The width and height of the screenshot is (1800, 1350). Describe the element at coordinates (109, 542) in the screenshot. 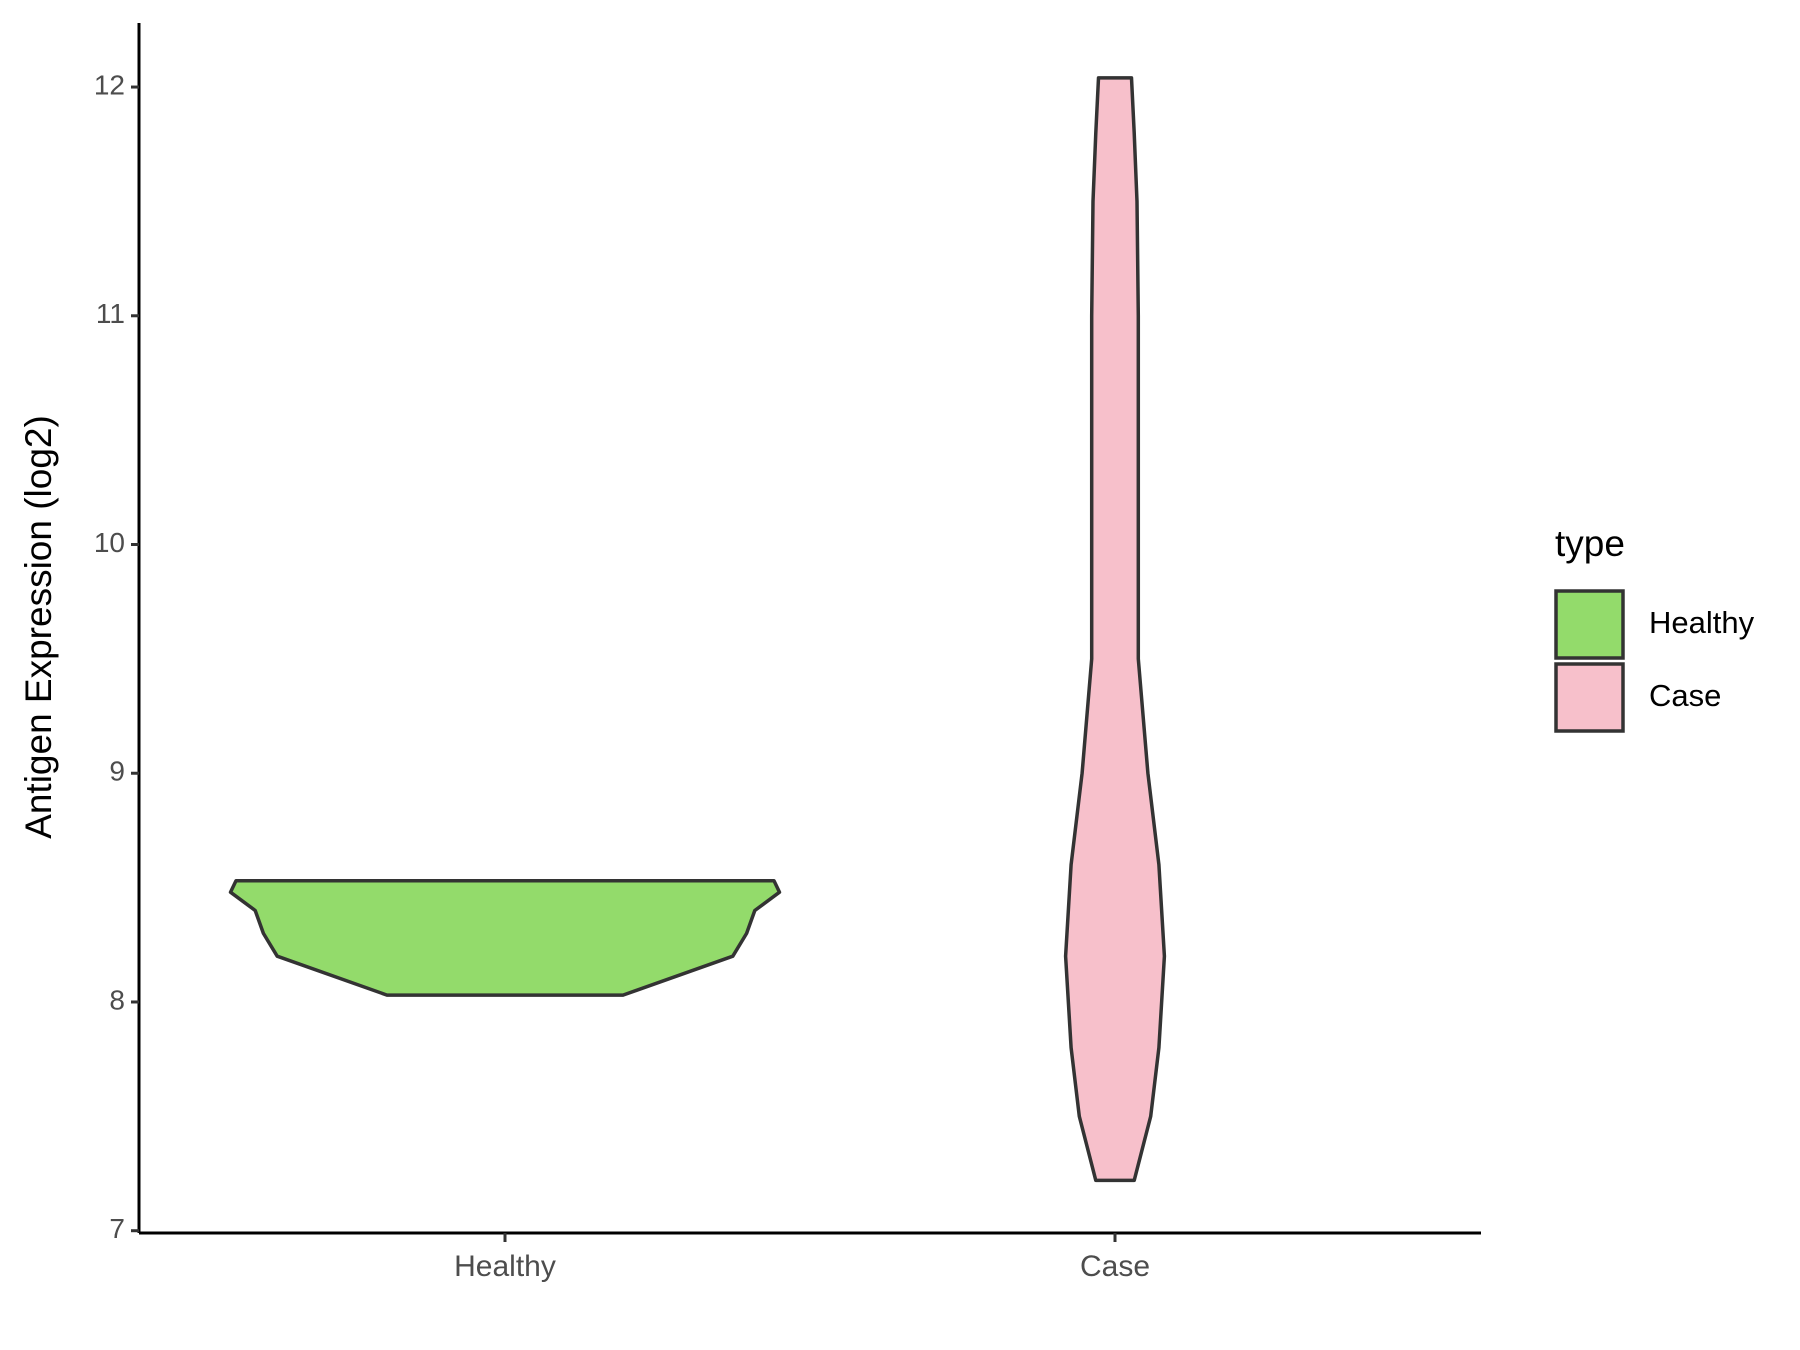

I see `y-tick-label: 10` at that location.